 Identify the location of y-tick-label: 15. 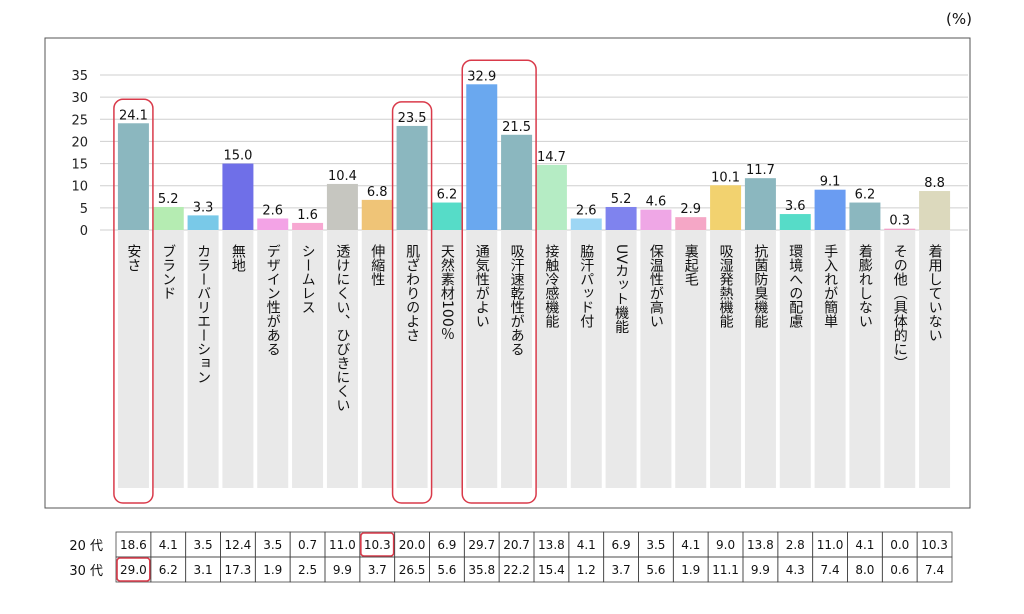
(79, 165).